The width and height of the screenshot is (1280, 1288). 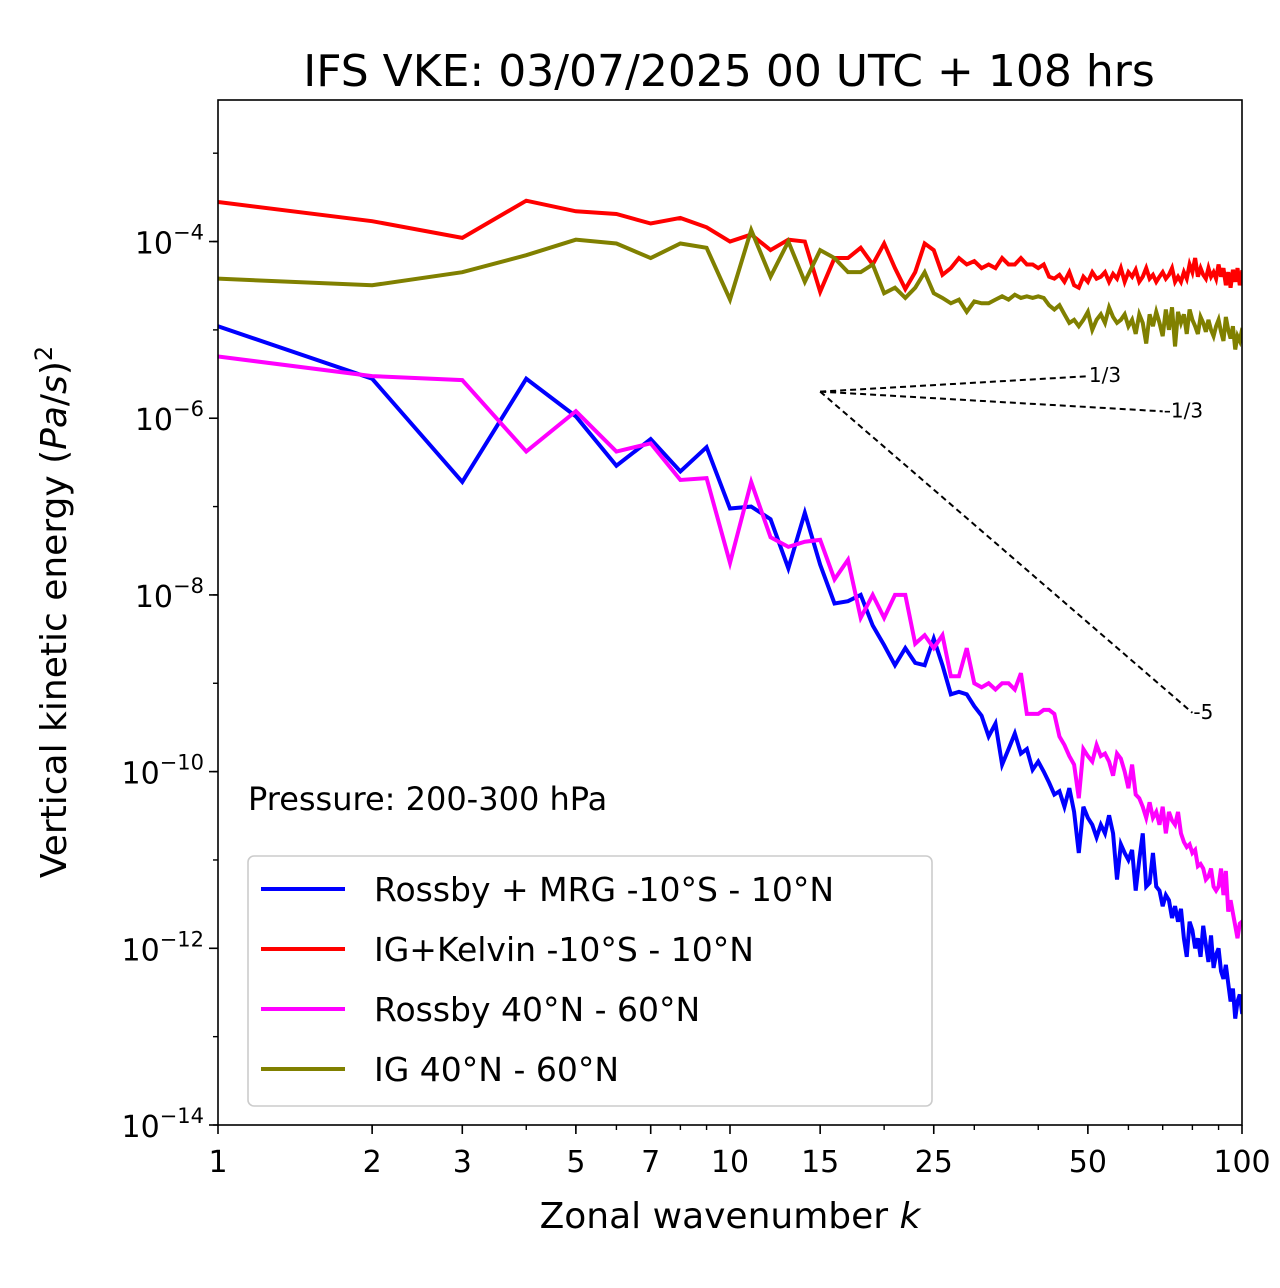 I want to click on x-tick-label: 5, so click(x=575, y=1162).